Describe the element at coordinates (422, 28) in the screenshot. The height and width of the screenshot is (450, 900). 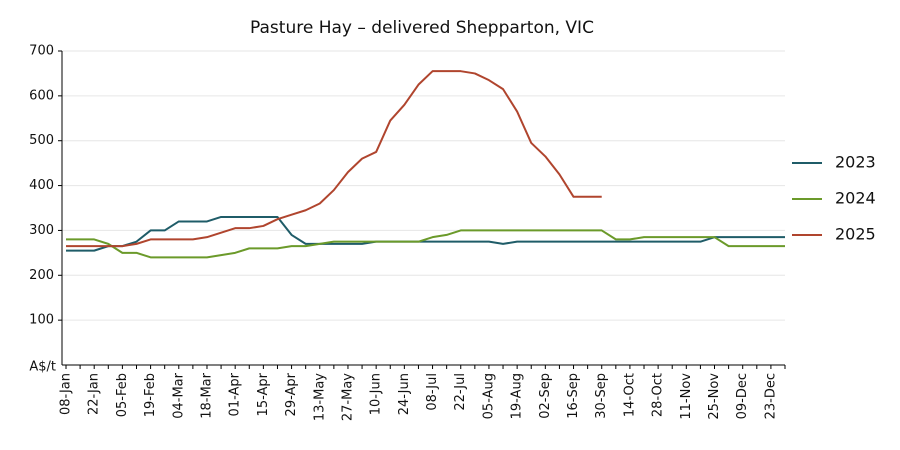
I see `chart-title: Pasture Hay – delivered Shepparton, VIC` at that location.